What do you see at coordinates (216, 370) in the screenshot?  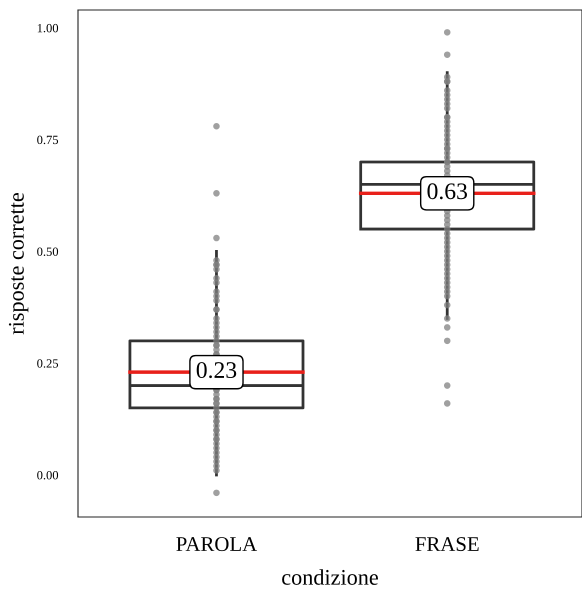 I see `annotation: 0.23` at bounding box center [216, 370].